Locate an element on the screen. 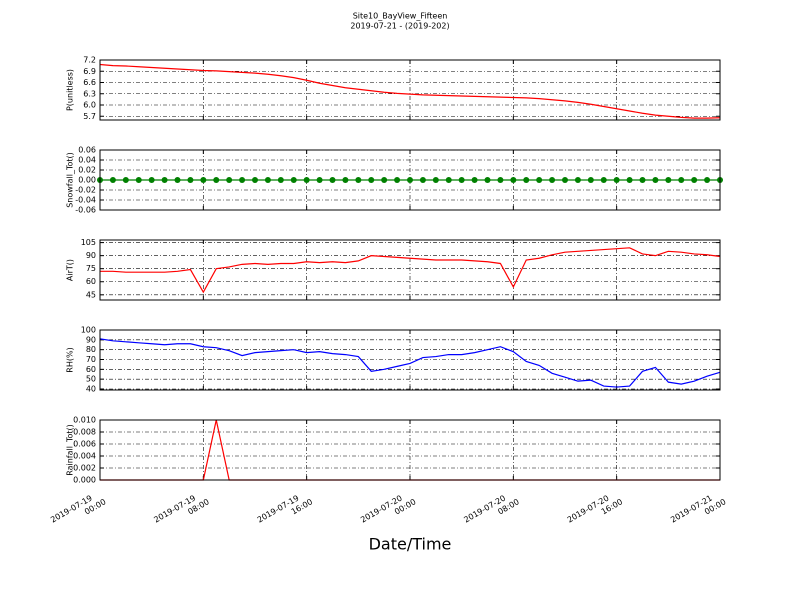 Image resolution: width=800 pixels, height=600 pixels. y-tick-label: 0.00 is located at coordinates (87, 180).